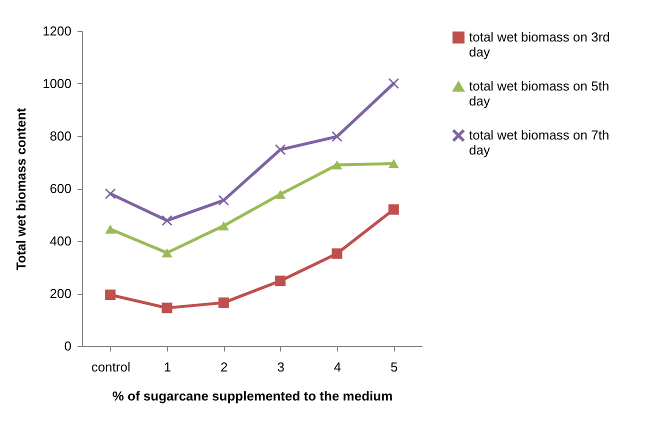 This screenshot has width=661, height=436. What do you see at coordinates (68, 346) in the screenshot?
I see `y-tick-label: 0` at bounding box center [68, 346].